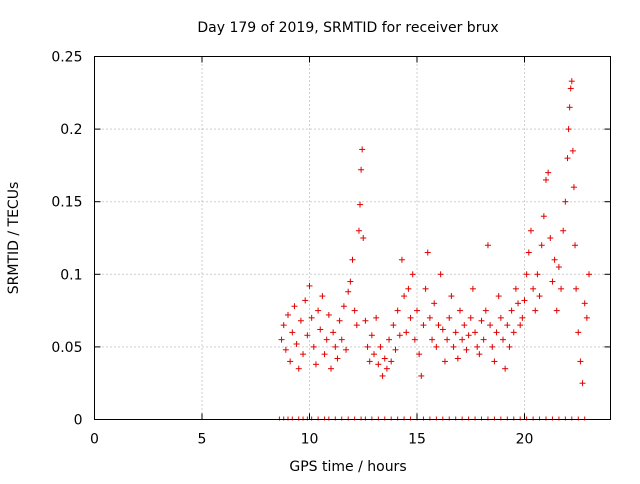 This screenshot has width=640, height=484. I want to click on y-tick-label: 0.1, so click(71, 275).